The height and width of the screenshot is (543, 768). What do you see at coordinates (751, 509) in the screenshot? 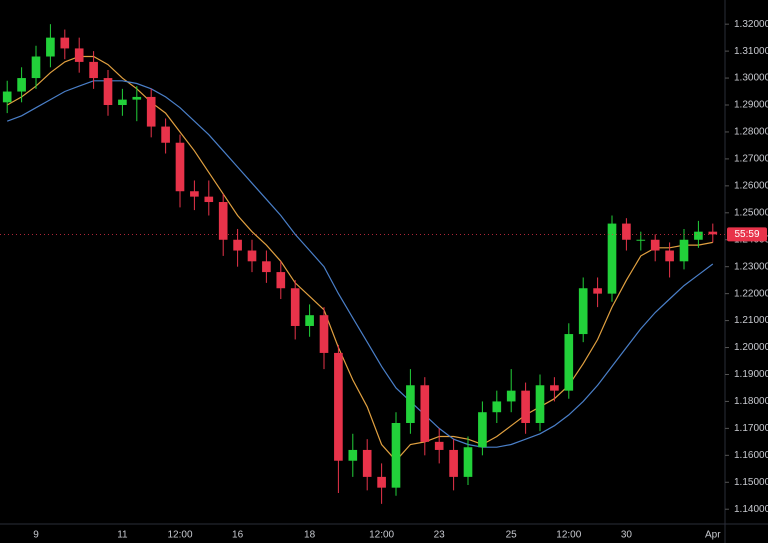
I see `y-tick-label: 1.14000` at bounding box center [751, 509].